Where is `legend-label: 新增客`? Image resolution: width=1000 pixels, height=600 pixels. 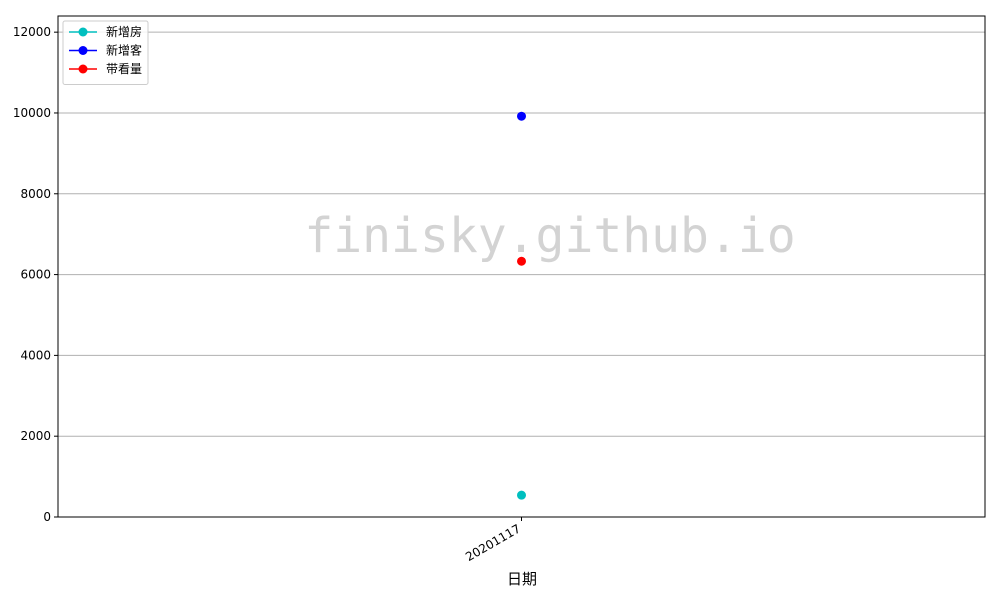 legend-label: 新增客 is located at coordinates (124, 50).